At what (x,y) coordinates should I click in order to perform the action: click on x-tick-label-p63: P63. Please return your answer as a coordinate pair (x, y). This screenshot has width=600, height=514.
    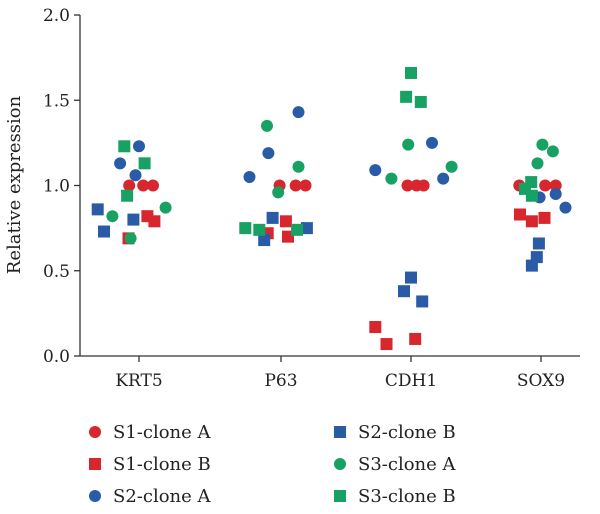
    Looking at the image, I should click on (280, 381).